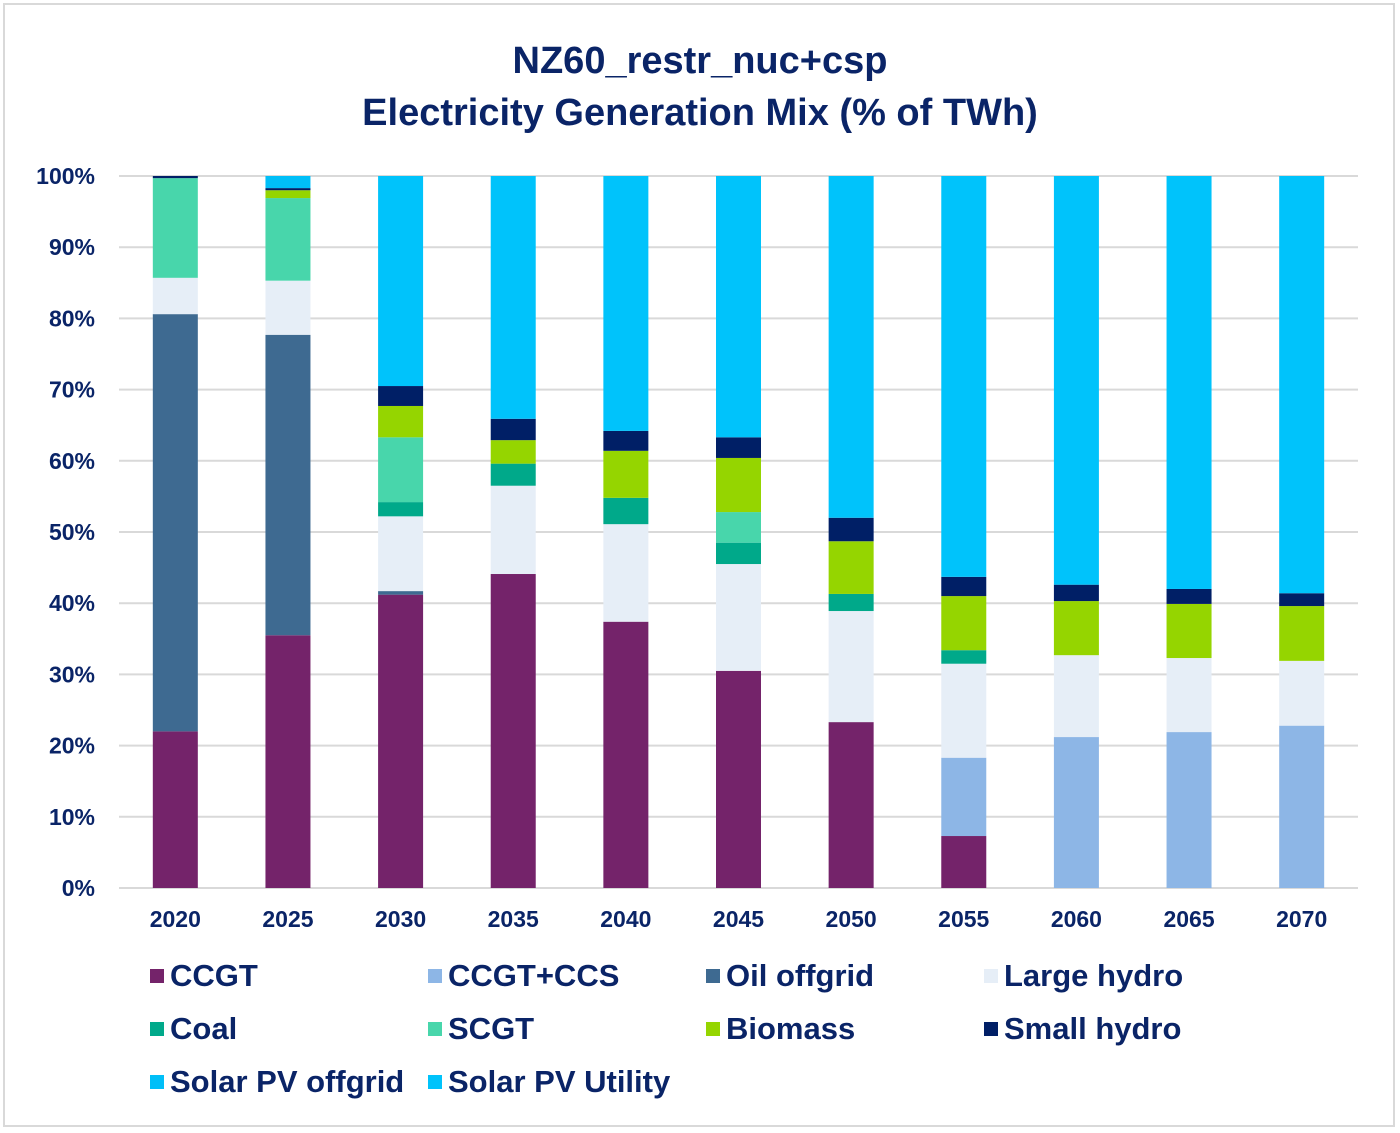 The height and width of the screenshot is (1133, 1400). Describe the element at coordinates (72, 247) in the screenshot. I see `y-tick-label: 90%` at that location.